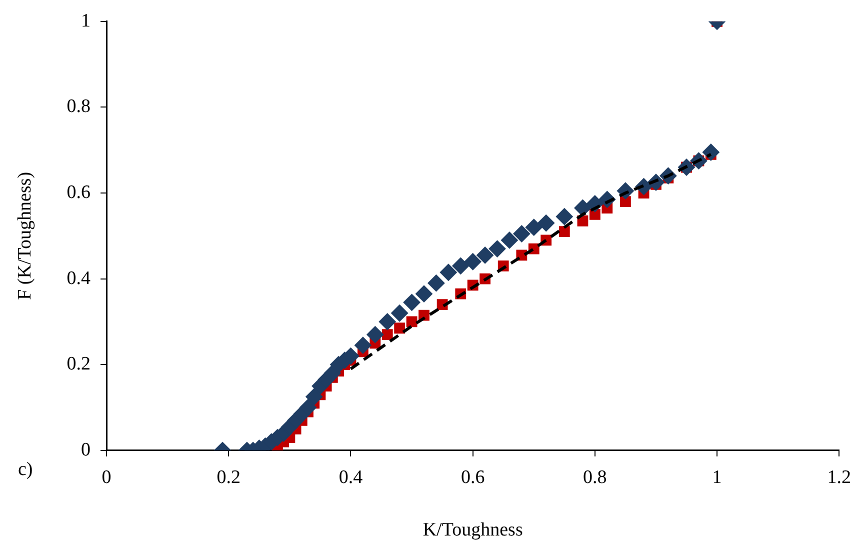  Describe the element at coordinates (351, 477) in the screenshot. I see `x-tick-label: 0.4` at that location.